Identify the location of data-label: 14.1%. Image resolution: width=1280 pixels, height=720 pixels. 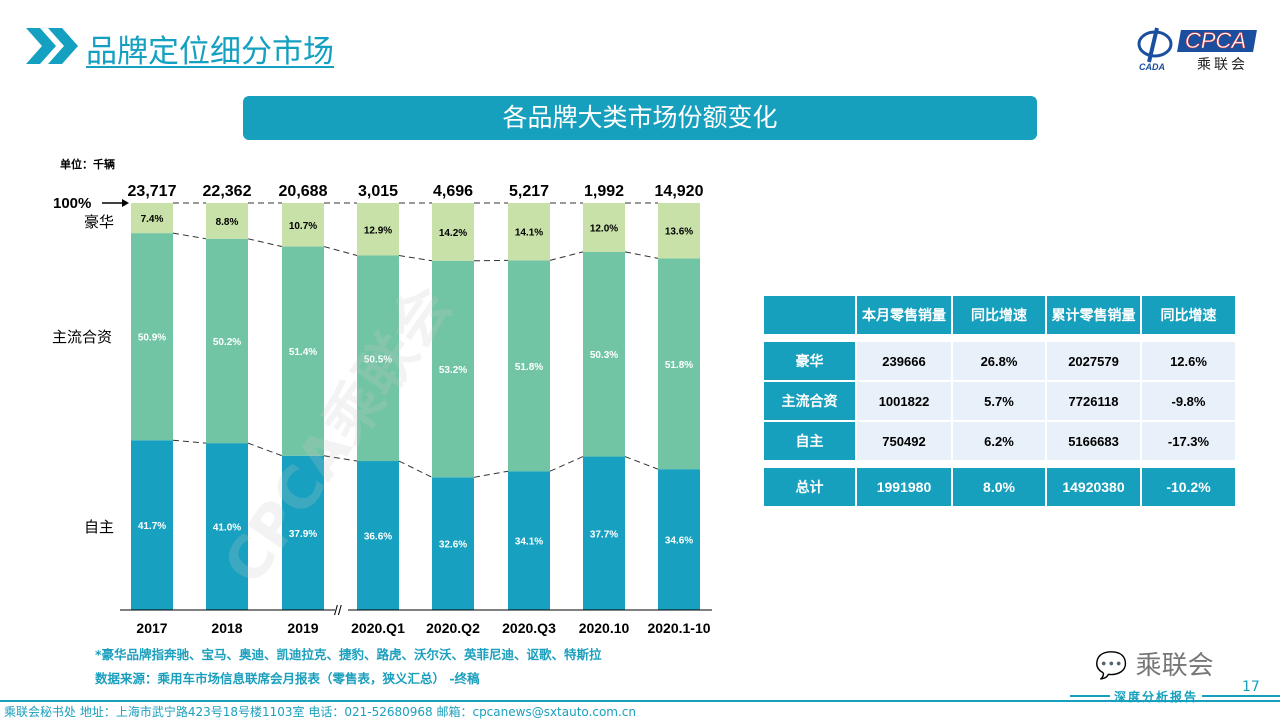
(529, 233).